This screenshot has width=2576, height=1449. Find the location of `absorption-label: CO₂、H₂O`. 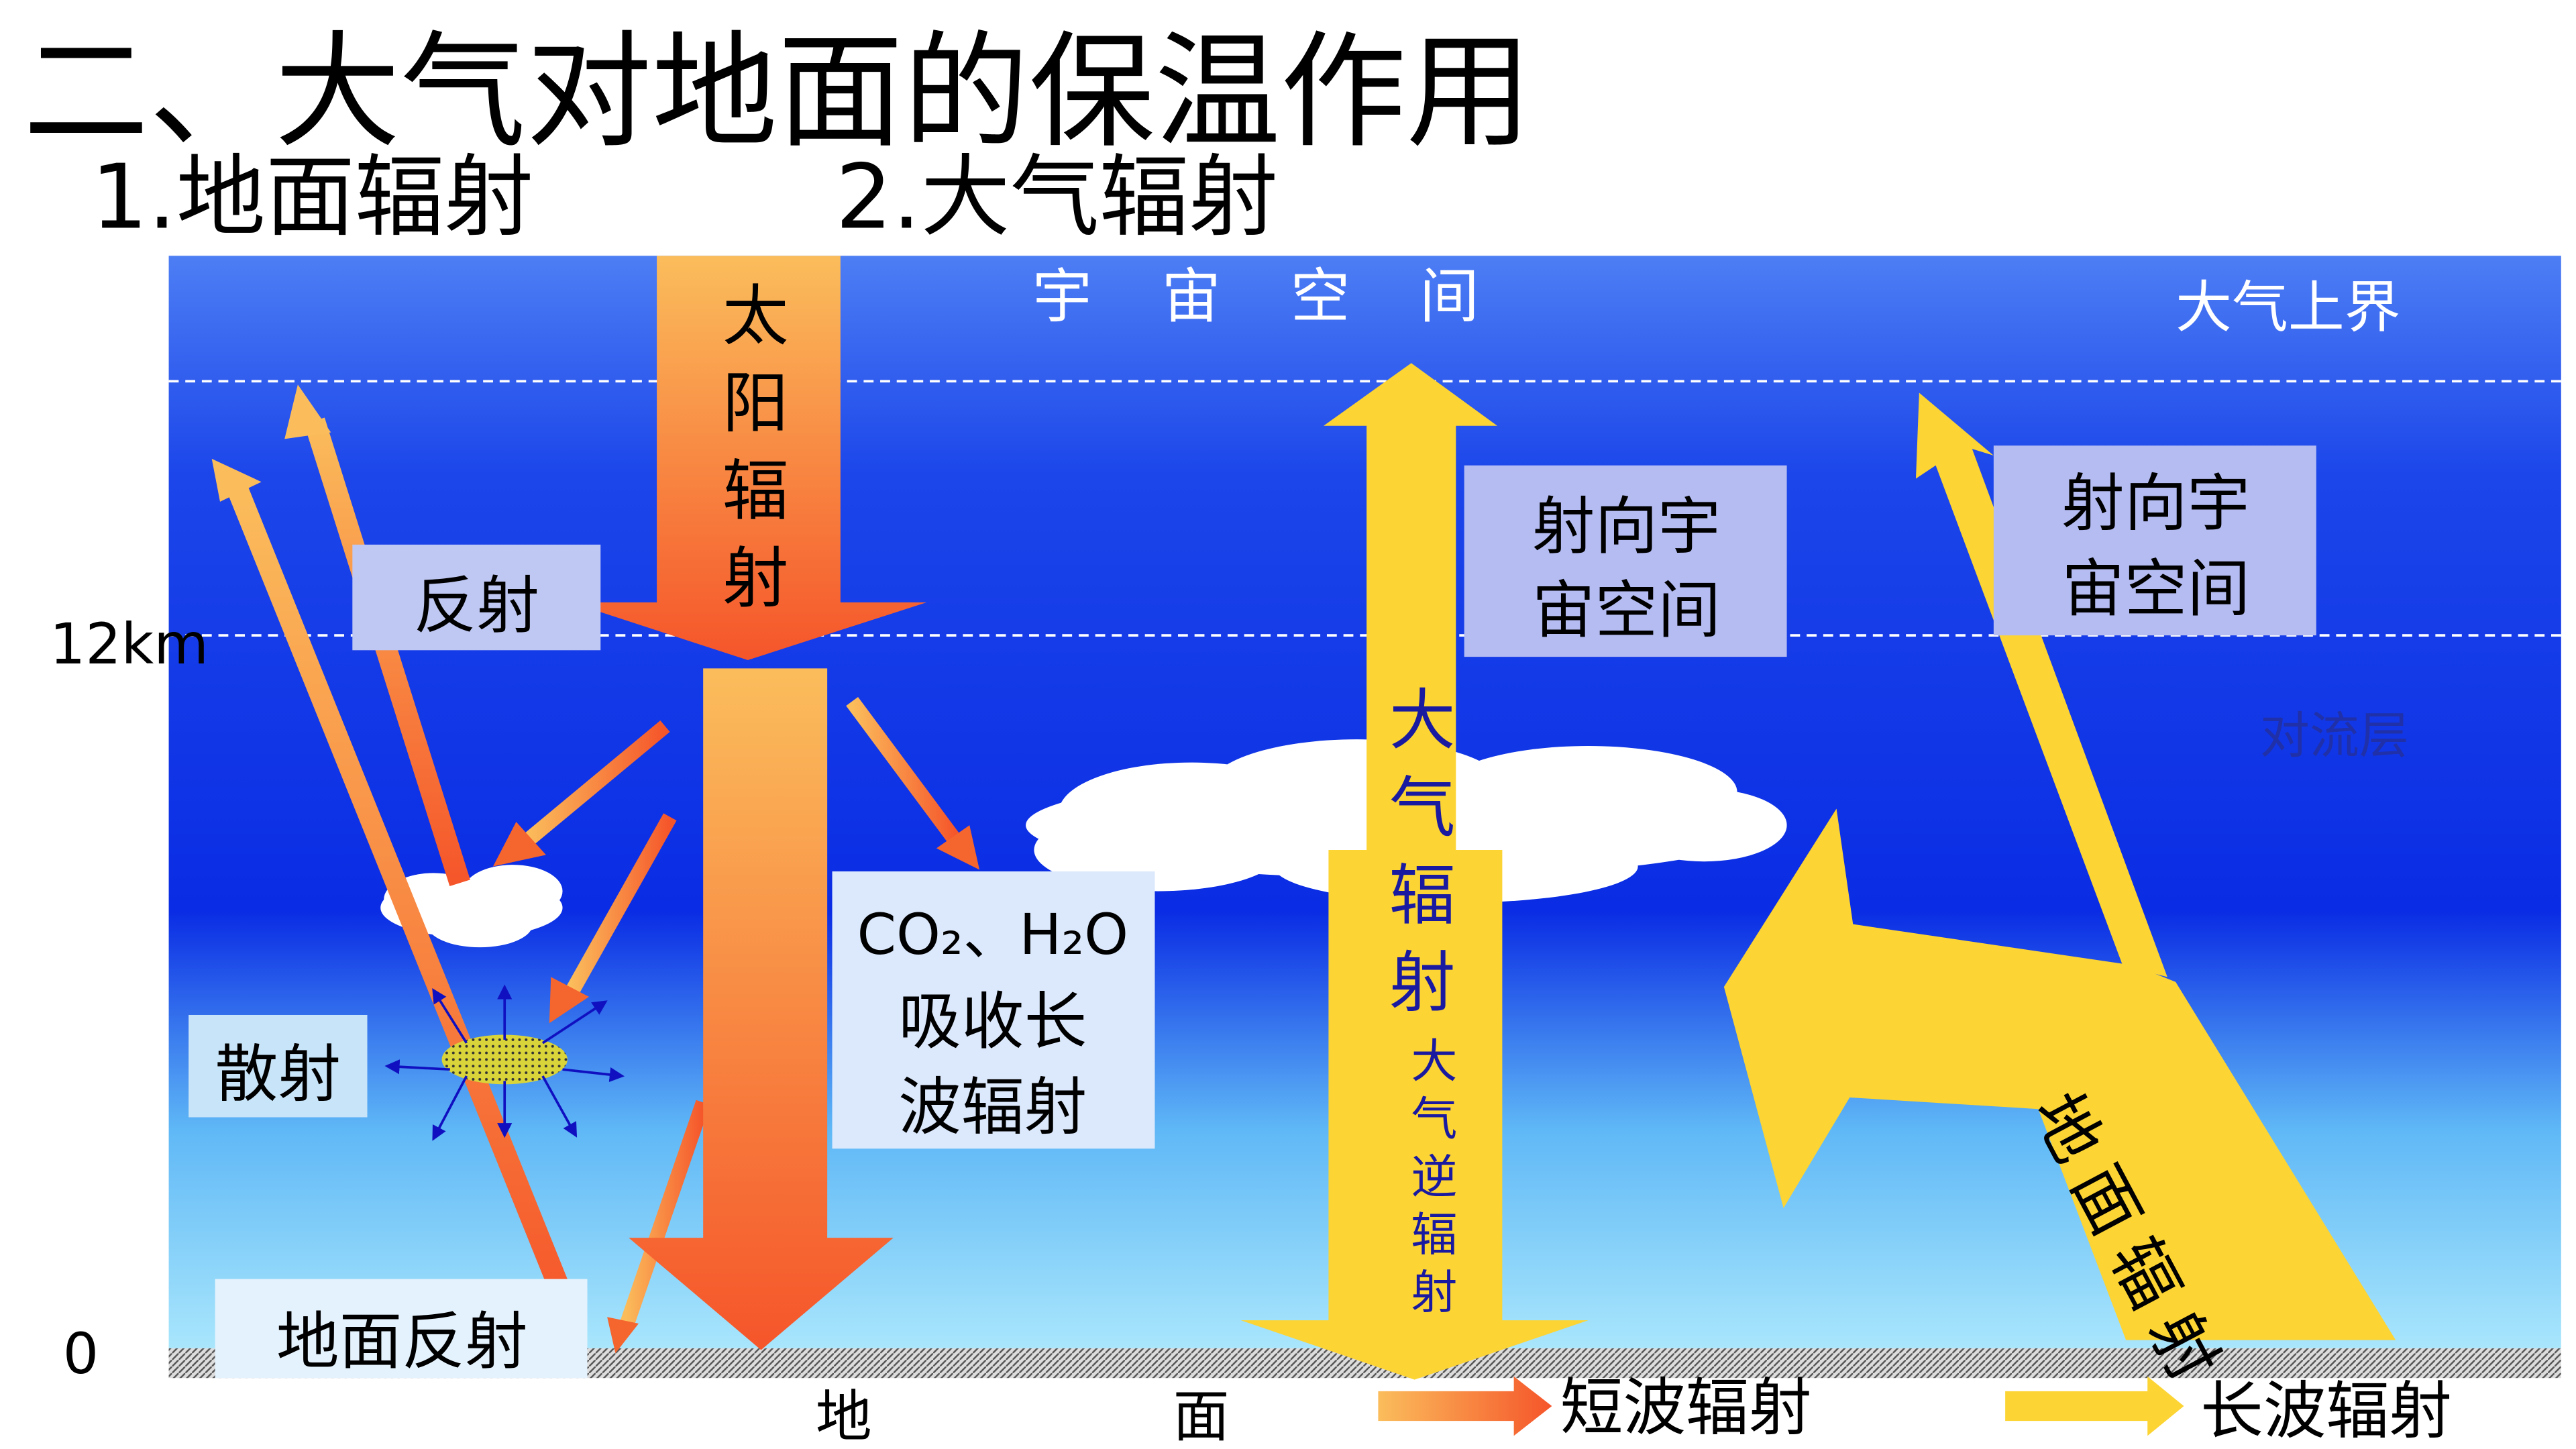

absorption-label: CO₂、H₂O is located at coordinates (992, 934).